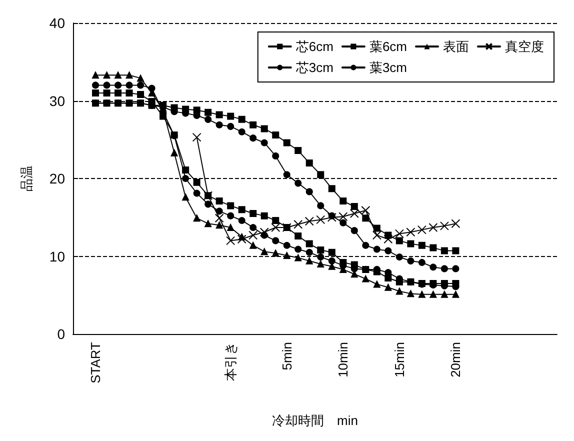 The image size is (574, 441). Describe the element at coordinates (61, 334) in the screenshot. I see `y-tick-label: 0` at that location.